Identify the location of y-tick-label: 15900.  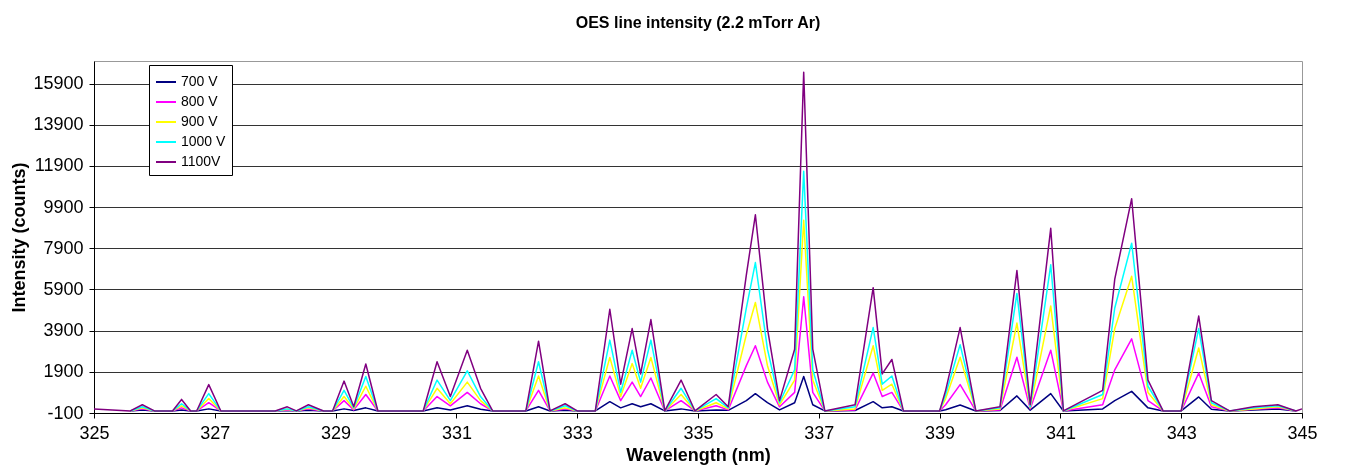
(58, 83).